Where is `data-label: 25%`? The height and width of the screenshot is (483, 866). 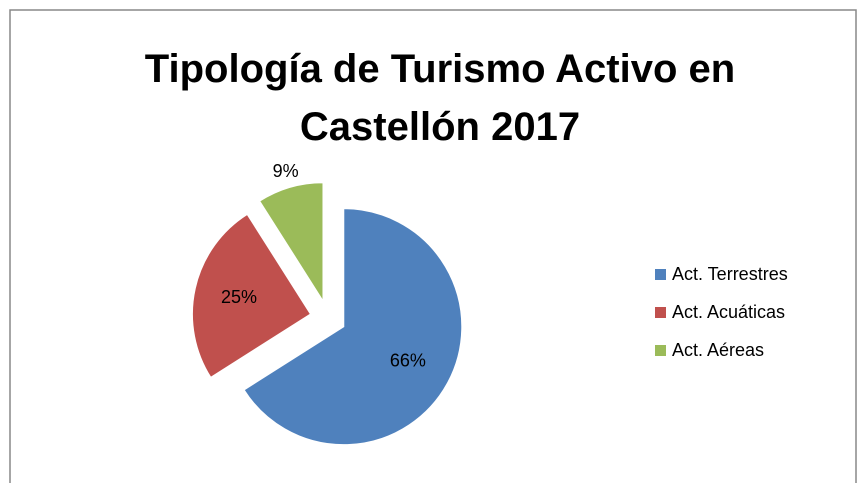
data-label: 25% is located at coordinates (239, 297).